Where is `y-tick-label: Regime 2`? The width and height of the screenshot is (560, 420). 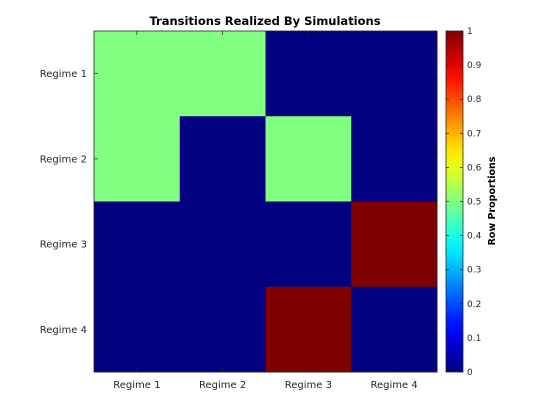 y-tick-label: Regime 2 is located at coordinates (63, 159).